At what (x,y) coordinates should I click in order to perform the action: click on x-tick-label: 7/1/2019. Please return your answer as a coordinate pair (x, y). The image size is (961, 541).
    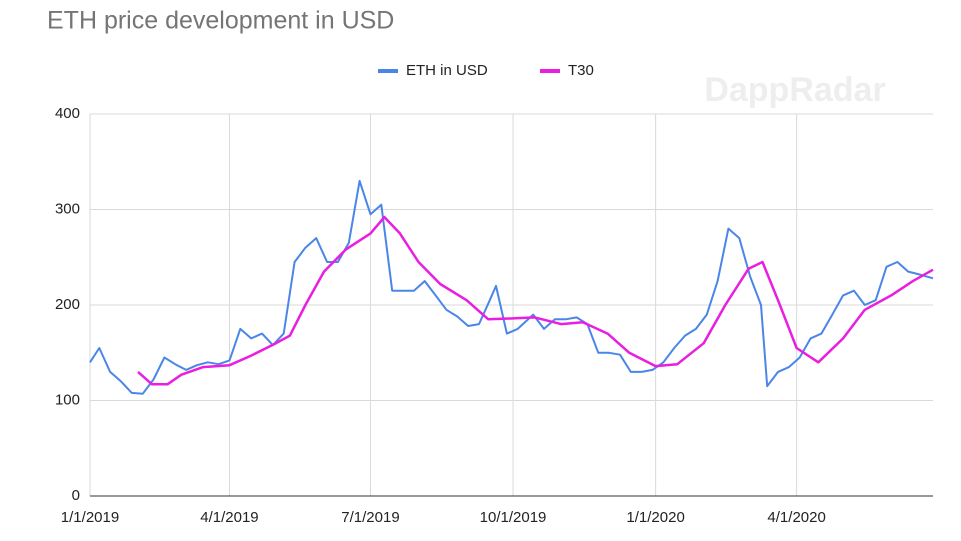
    Looking at the image, I should click on (370, 517).